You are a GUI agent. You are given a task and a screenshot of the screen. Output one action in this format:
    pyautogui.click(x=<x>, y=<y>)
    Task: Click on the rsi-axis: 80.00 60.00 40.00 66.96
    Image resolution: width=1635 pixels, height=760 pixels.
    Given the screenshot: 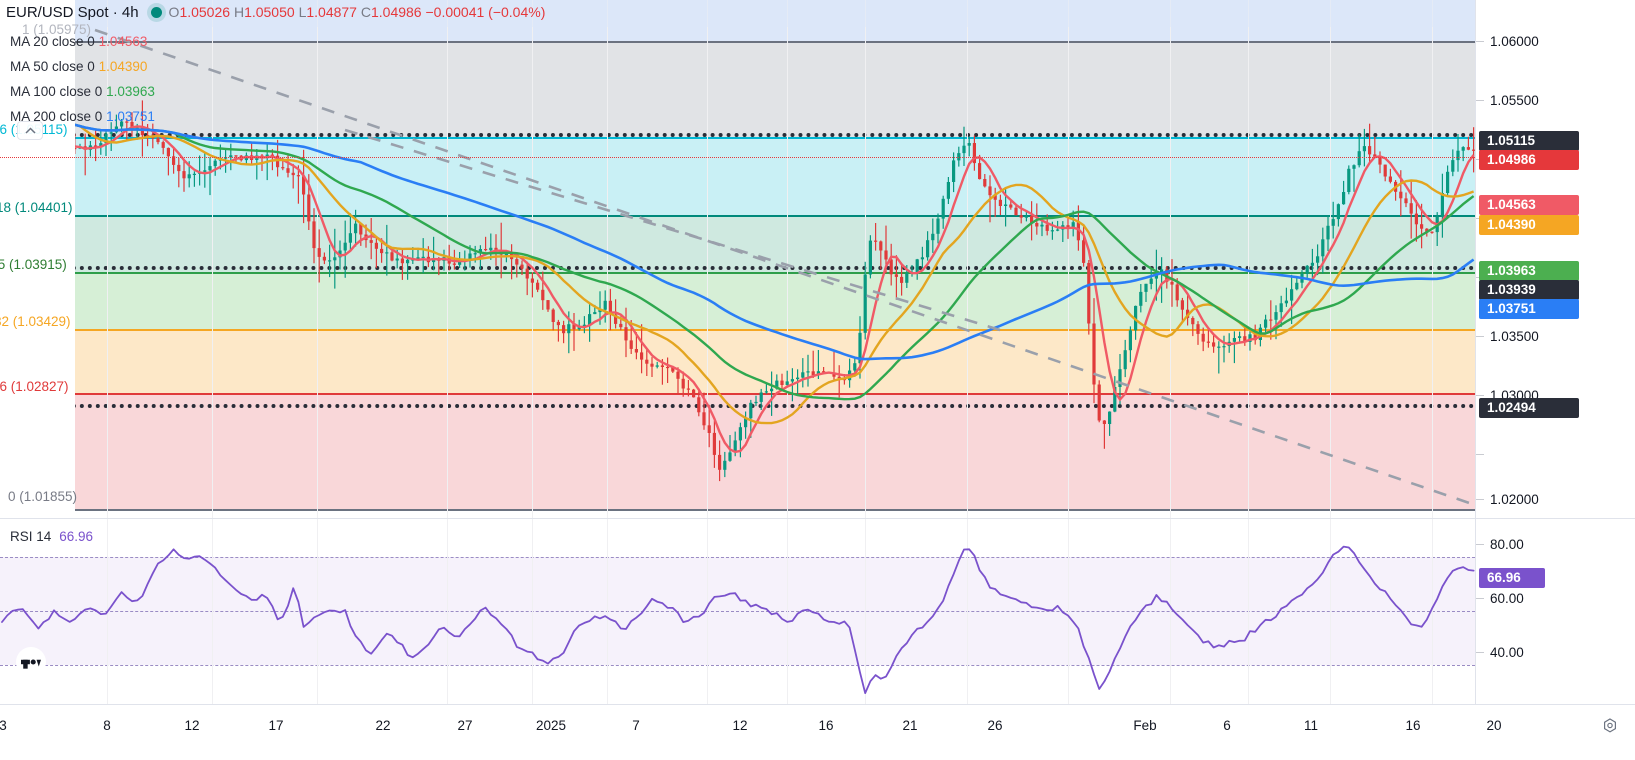 What is the action you would take?
    pyautogui.click(x=1555, y=611)
    